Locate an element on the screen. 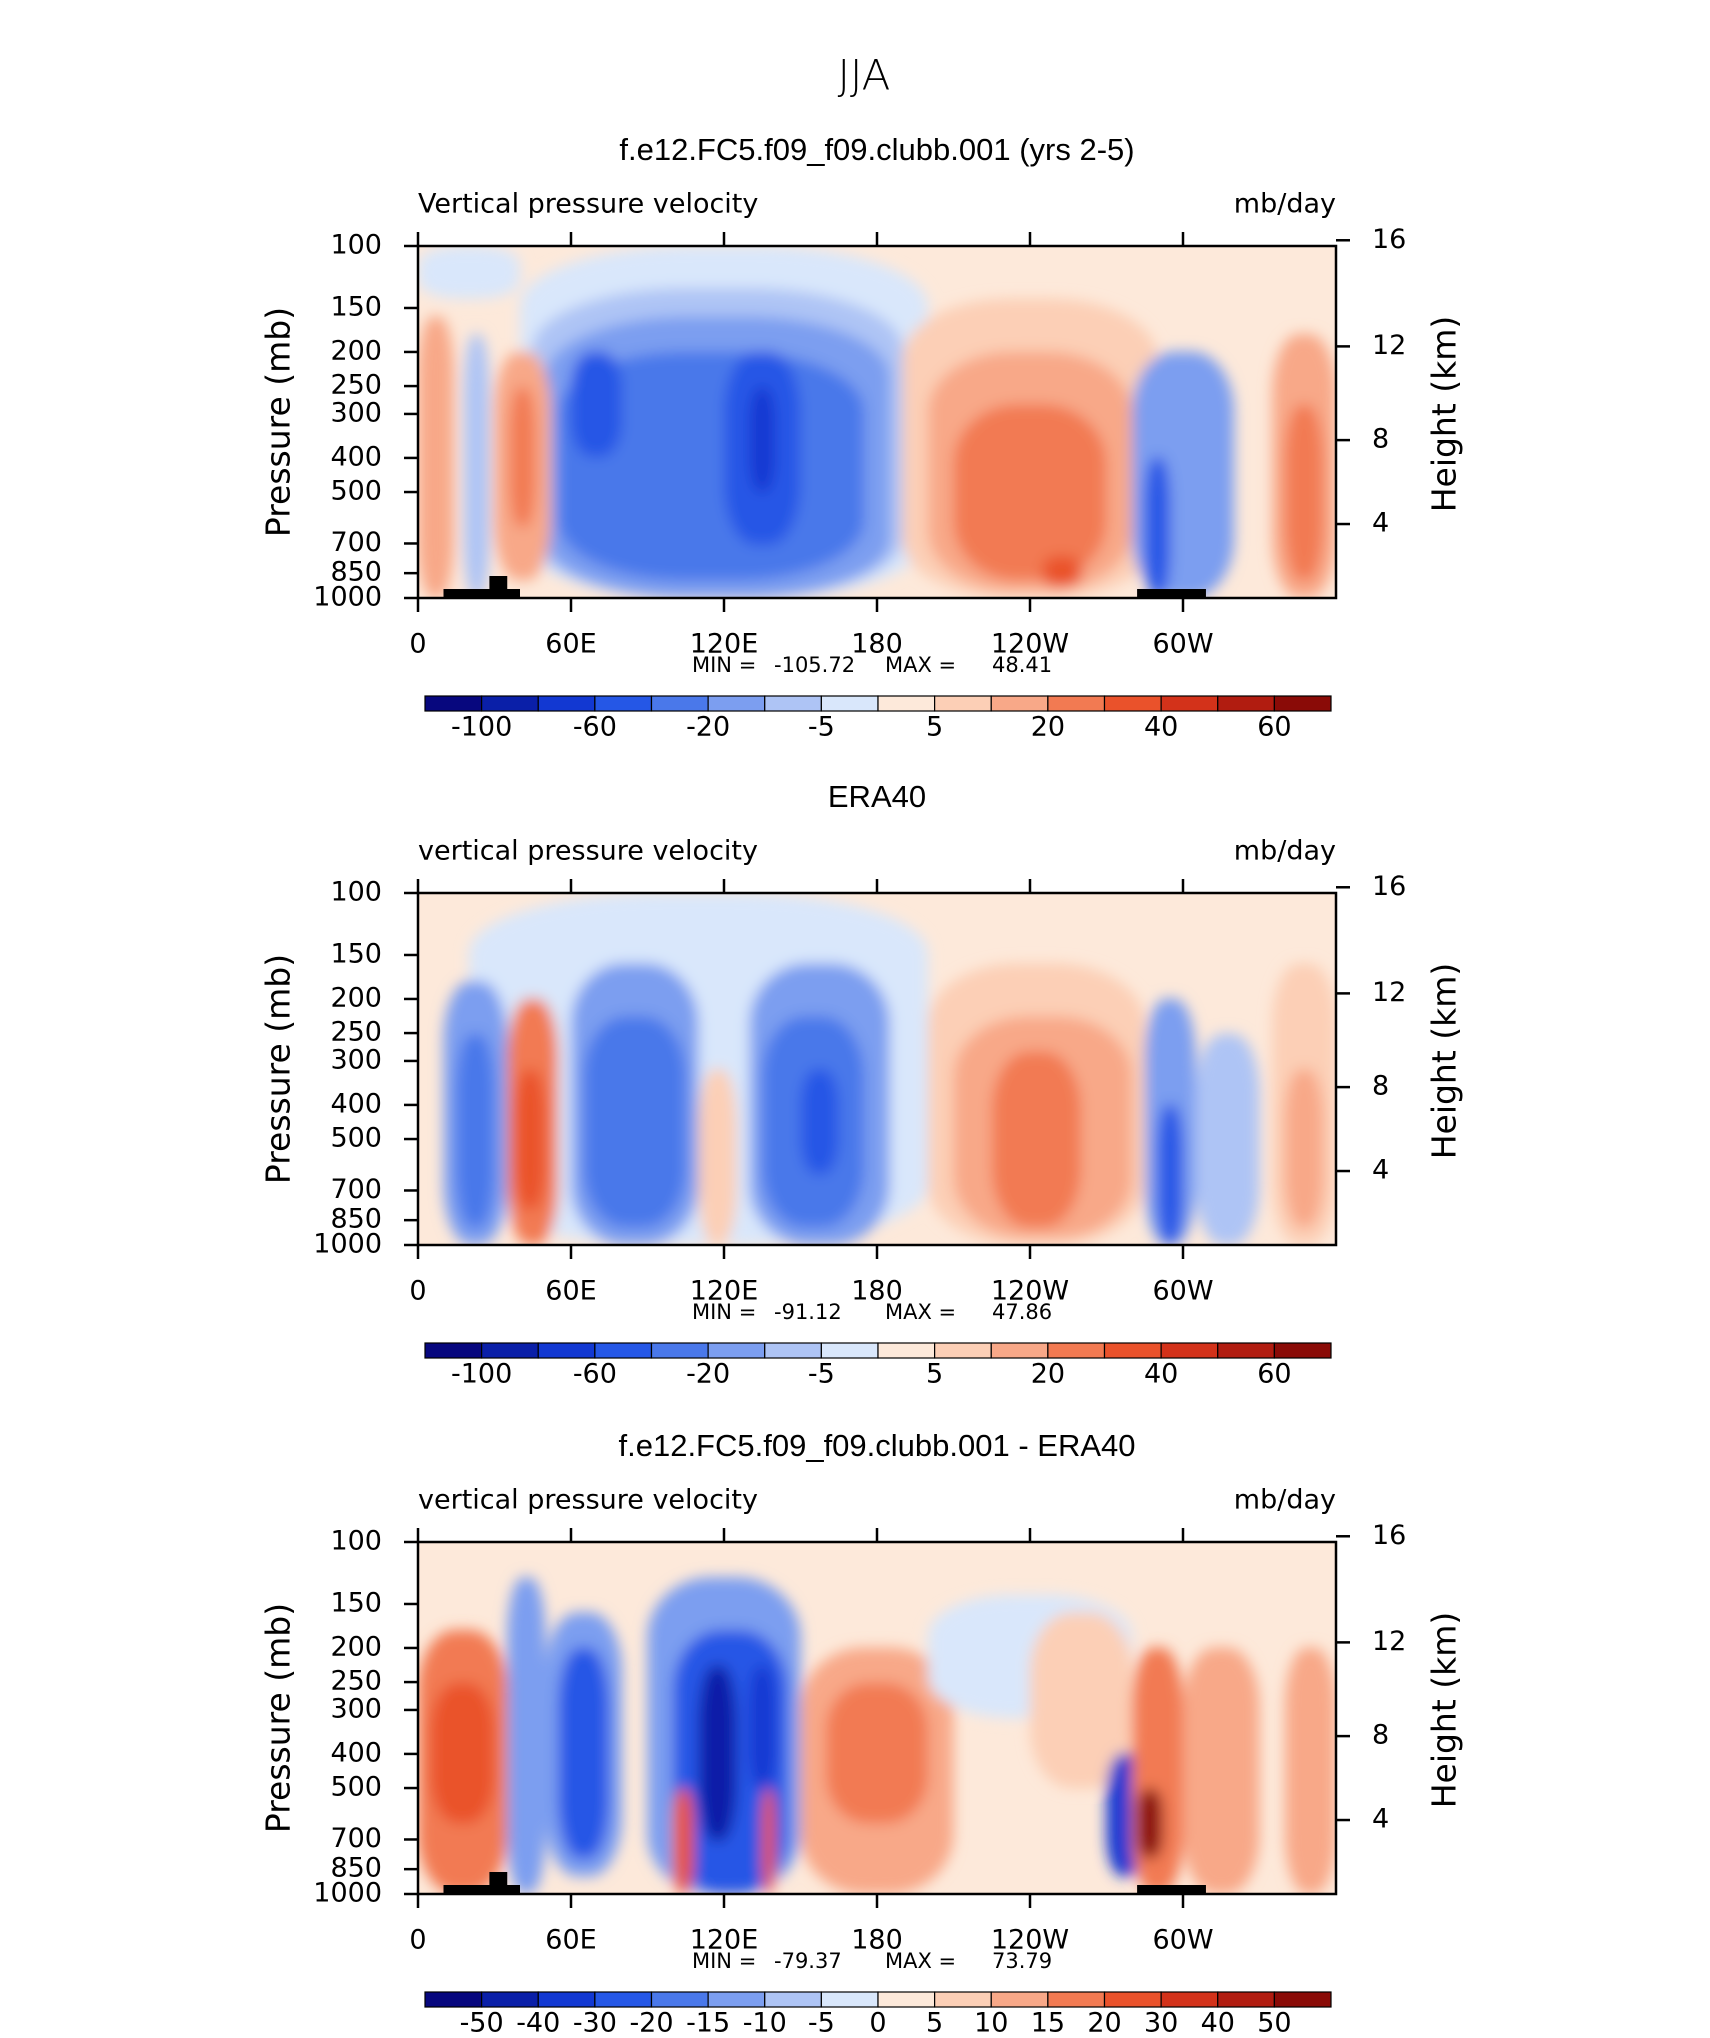 Image resolution: width=1710 pixels, height=2038 pixels. min-label: MIN = is located at coordinates (724, 1312).